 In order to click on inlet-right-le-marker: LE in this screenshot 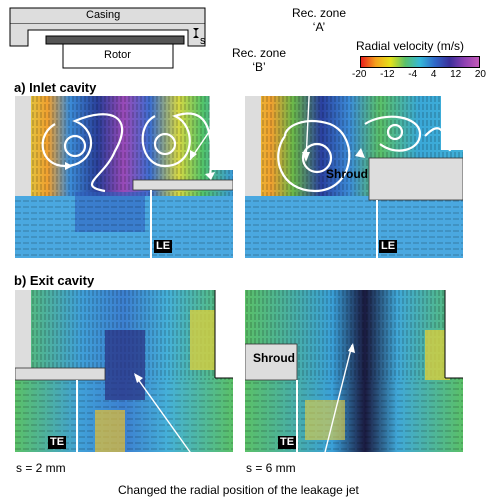, I will do `click(388, 246)`.